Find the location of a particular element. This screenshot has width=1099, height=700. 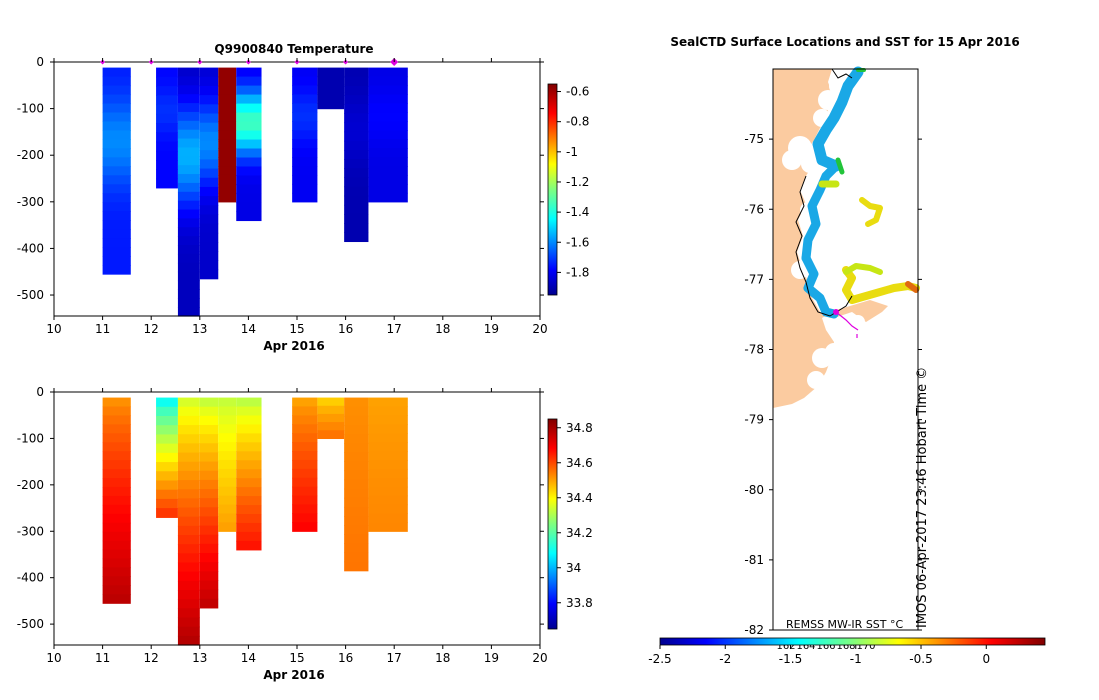

colorbar-tick-label: -1.6 is located at coordinates (577, 242).